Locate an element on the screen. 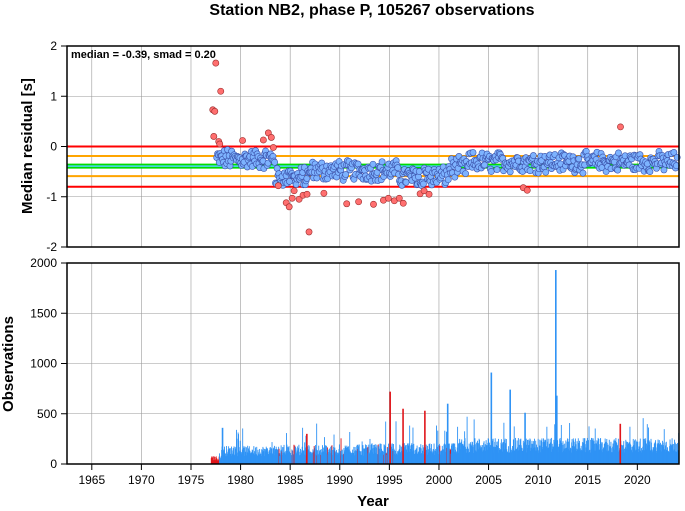 The width and height of the screenshot is (685, 511). residual-y-tick-label: 1 is located at coordinates (53, 96).